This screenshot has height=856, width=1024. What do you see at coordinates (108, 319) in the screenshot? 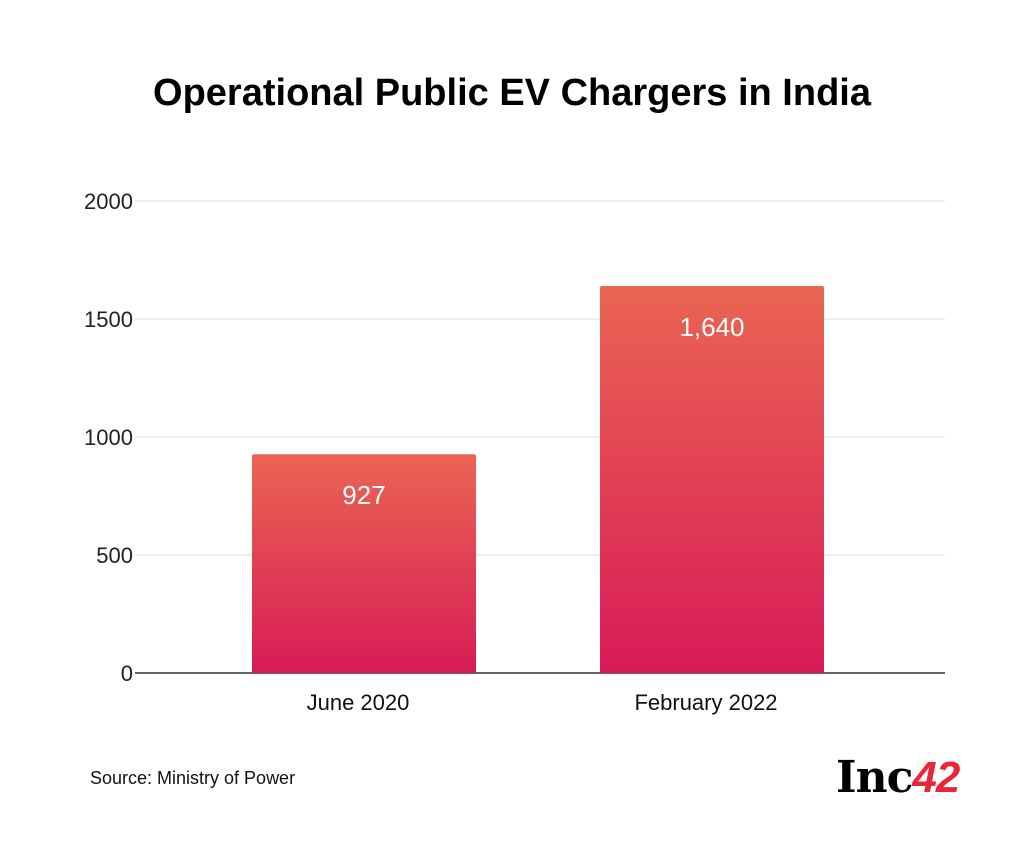
I see `y-tick-label: 1500` at bounding box center [108, 319].